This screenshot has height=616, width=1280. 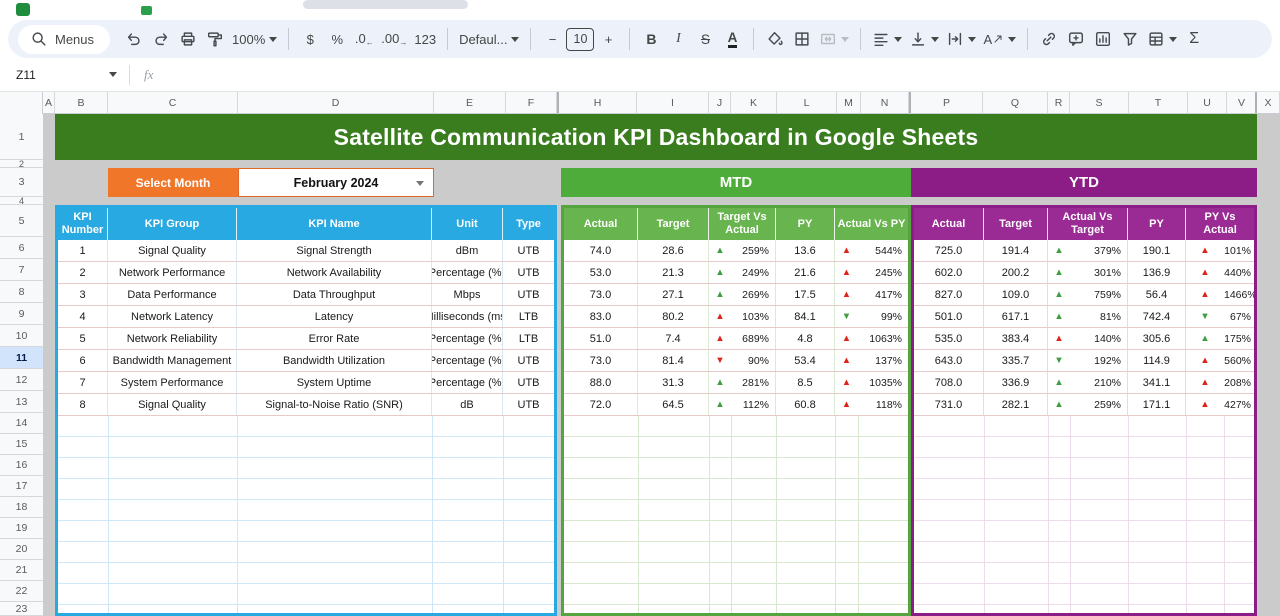 What do you see at coordinates (1084, 339) in the screenshot?
I see `table-row: 535.0 383.4 ▲ 140% 305.6 ▲ 175%` at bounding box center [1084, 339].